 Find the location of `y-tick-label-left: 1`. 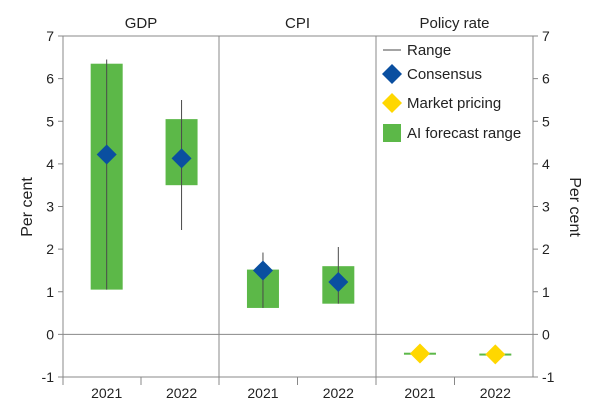

y-tick-label-left: 1 is located at coordinates (50, 292).